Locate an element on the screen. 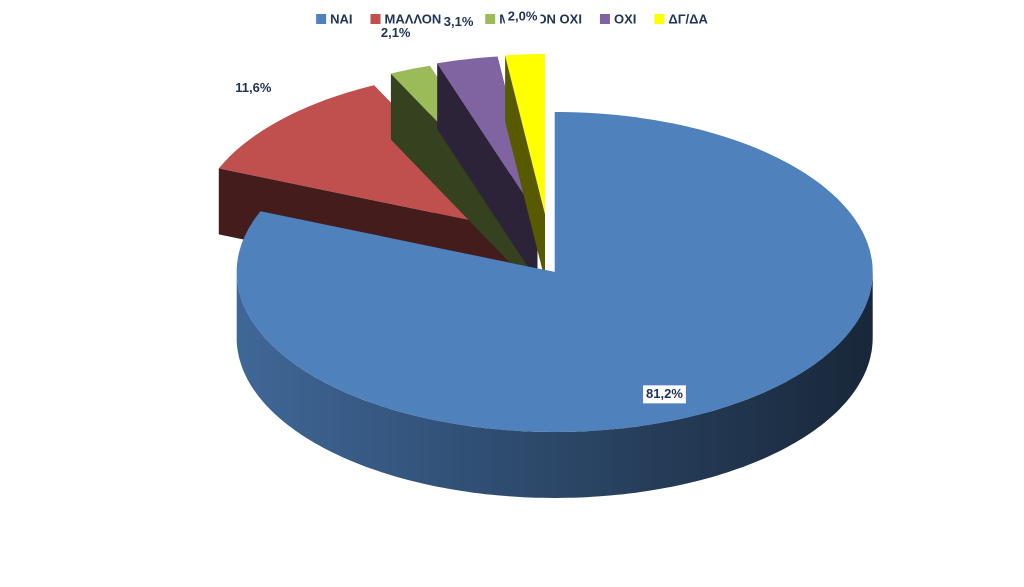  value-label: 2,1% is located at coordinates (396, 32).